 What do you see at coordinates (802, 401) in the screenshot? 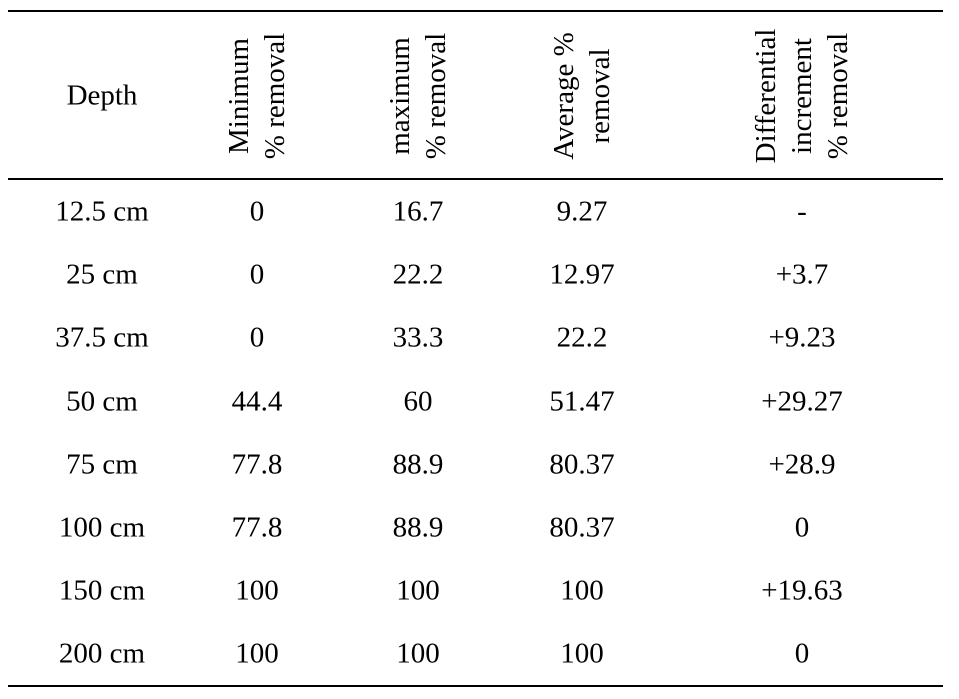
I see `differential-cell: +29.27` at bounding box center [802, 401].